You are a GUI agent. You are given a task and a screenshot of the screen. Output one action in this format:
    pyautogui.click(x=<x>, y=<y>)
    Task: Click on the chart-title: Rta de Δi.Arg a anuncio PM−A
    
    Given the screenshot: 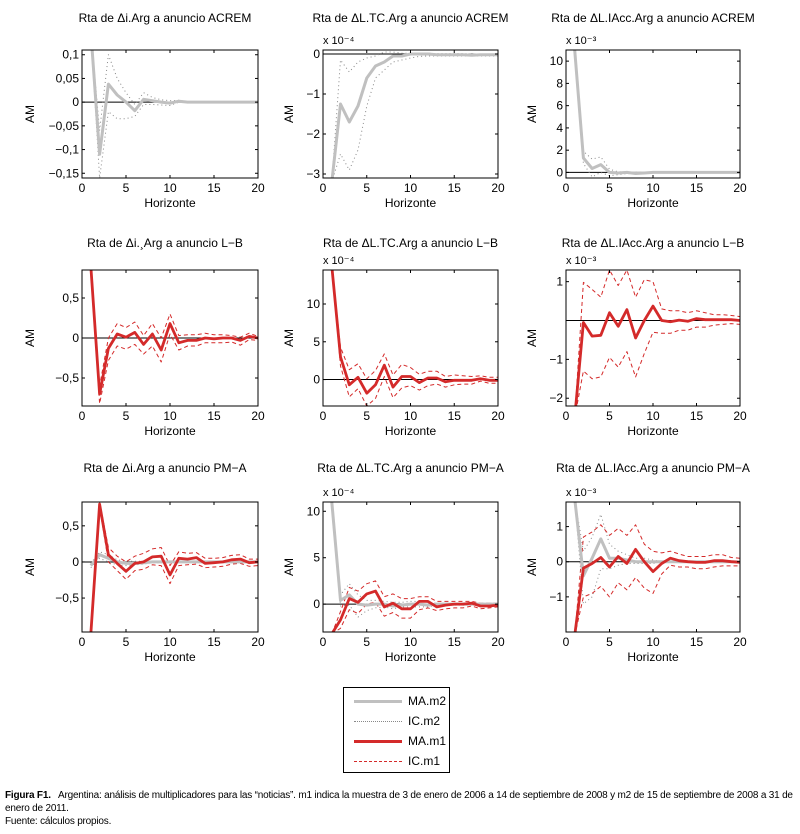 What is the action you would take?
    pyautogui.click(x=164, y=468)
    